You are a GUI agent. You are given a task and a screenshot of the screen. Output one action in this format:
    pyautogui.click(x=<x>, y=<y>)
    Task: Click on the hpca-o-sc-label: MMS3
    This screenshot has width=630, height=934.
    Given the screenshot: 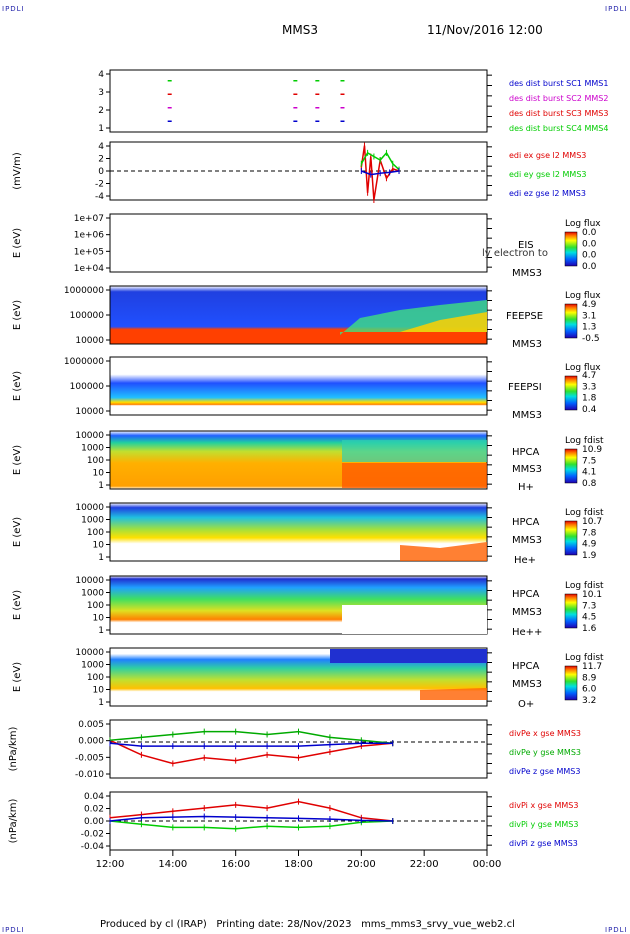 What is the action you would take?
    pyautogui.click(x=527, y=684)
    